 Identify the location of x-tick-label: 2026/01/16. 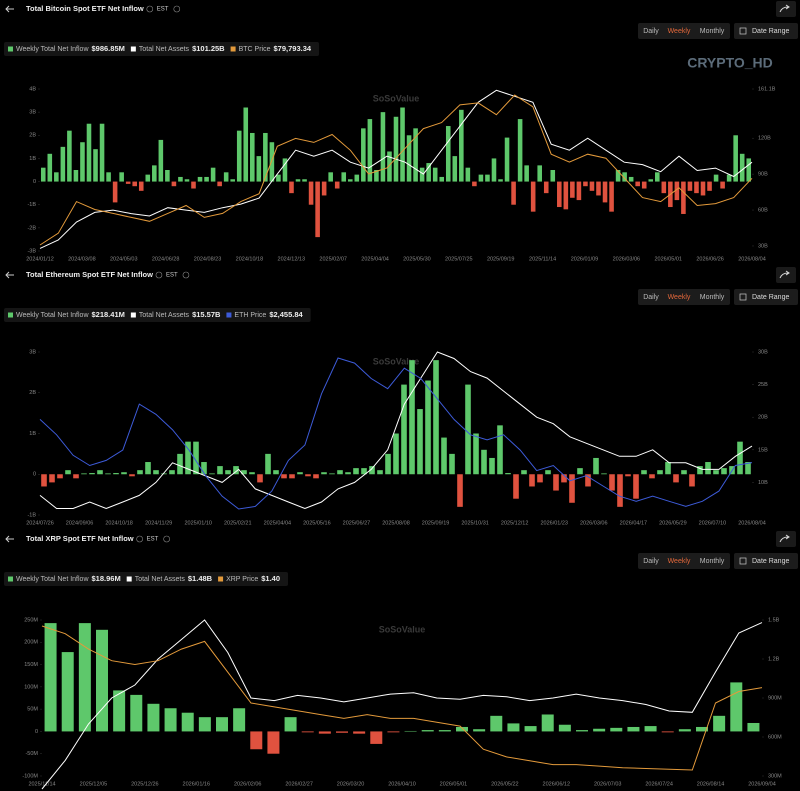
(197, 784).